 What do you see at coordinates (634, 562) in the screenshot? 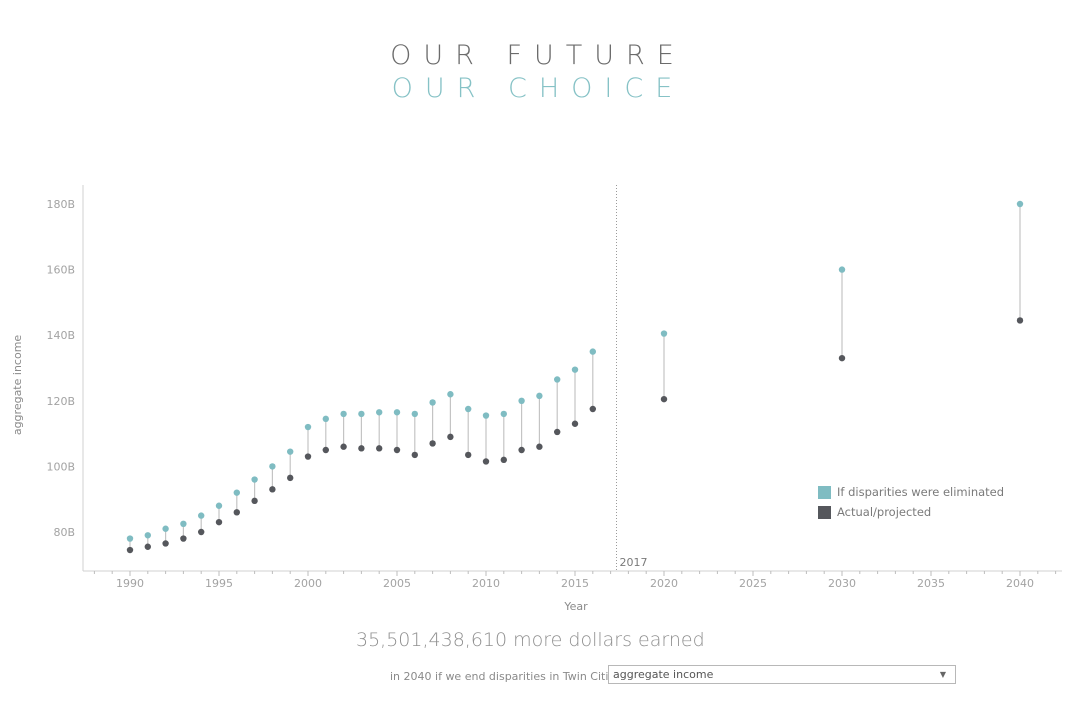
I see `divider-label: 2017` at bounding box center [634, 562].